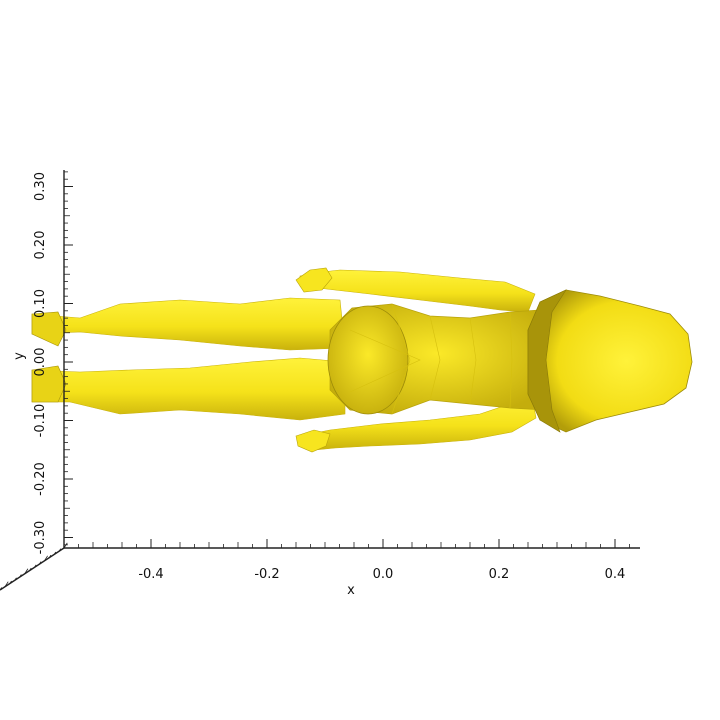 The width and height of the screenshot is (720, 720). I want to click on y-tick-labels: -0.30 -0.20 -0.10 0.00 0.10 0.20 0.30, so click(40, 363).